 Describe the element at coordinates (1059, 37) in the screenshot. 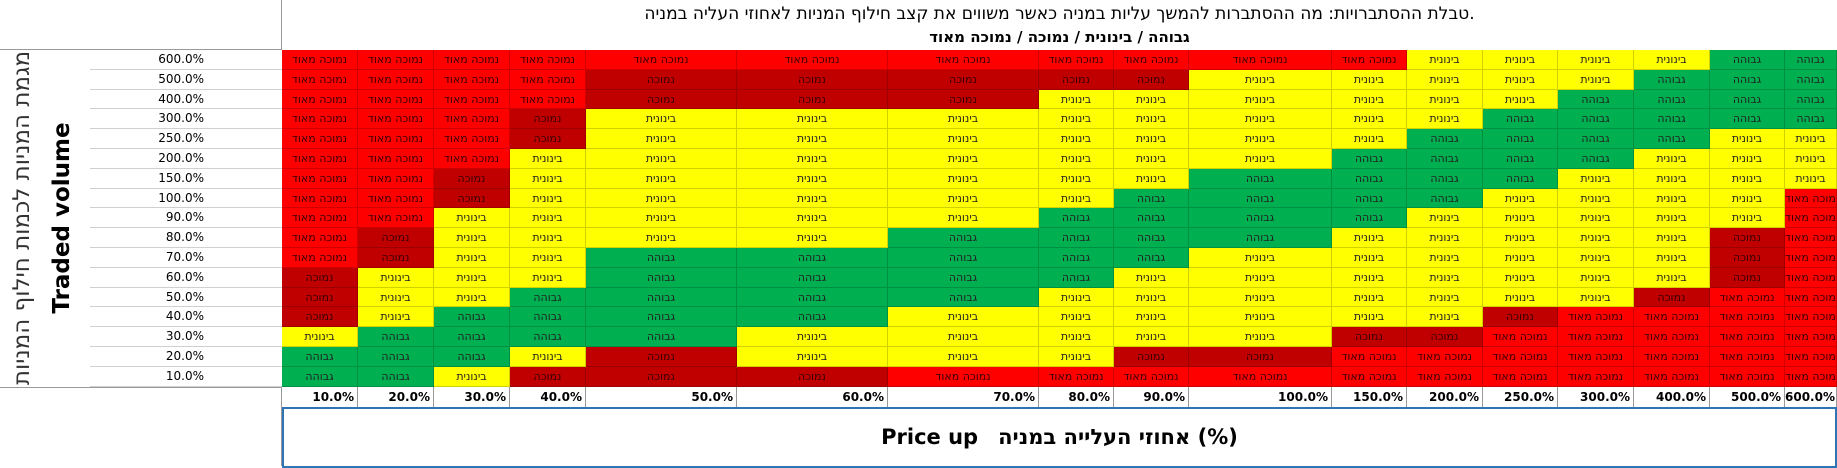

I see `legend-text: גבוהה / בינונית / נמוכה / נמוכה מאוד` at that location.